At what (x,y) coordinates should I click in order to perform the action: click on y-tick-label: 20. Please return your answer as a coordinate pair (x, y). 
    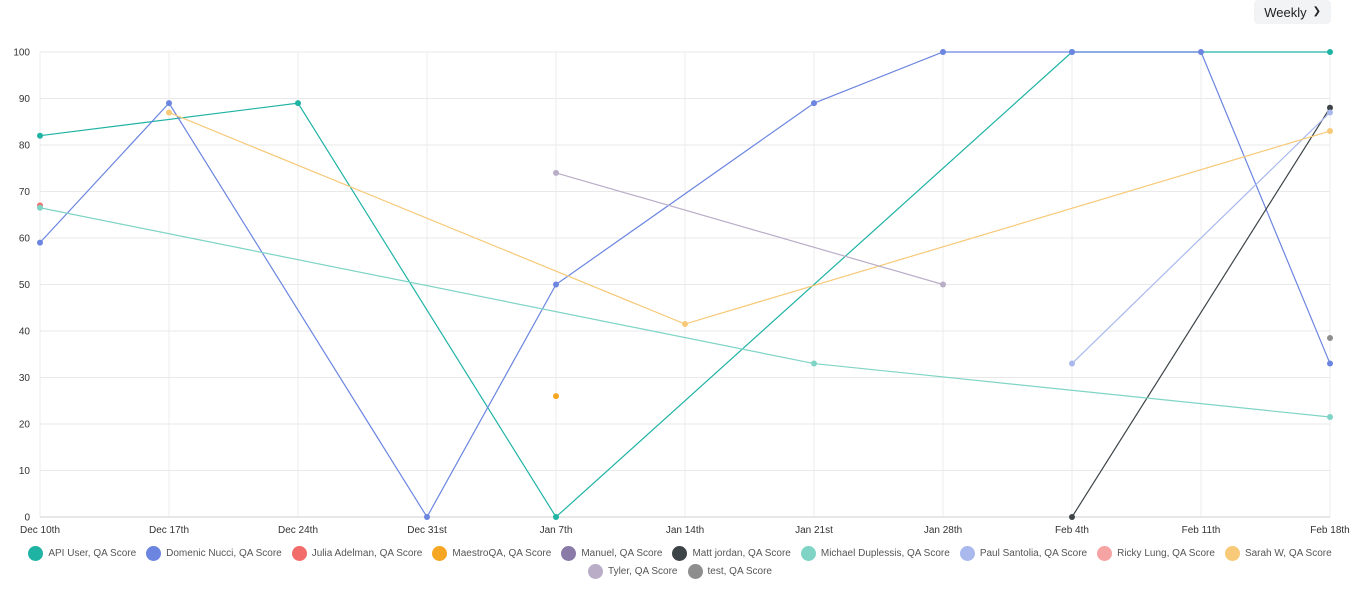
    Looking at the image, I should click on (25, 425).